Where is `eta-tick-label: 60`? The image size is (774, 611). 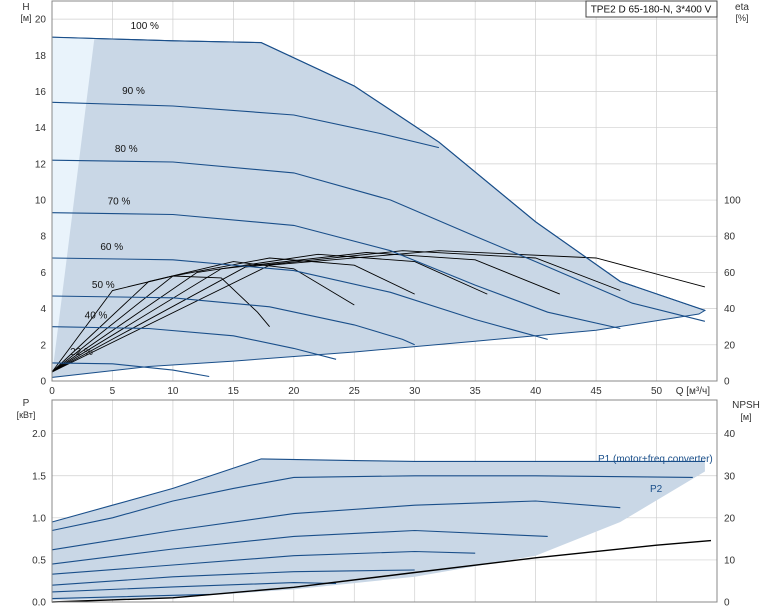 eta-tick-label: 60 is located at coordinates (730, 273).